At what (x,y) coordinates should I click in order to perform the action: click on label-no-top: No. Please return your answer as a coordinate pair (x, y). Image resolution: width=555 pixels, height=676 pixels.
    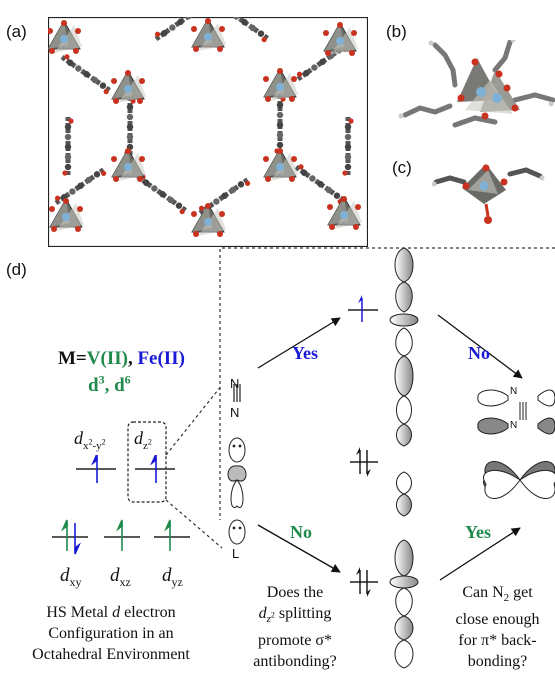
    Looking at the image, I should click on (479, 353).